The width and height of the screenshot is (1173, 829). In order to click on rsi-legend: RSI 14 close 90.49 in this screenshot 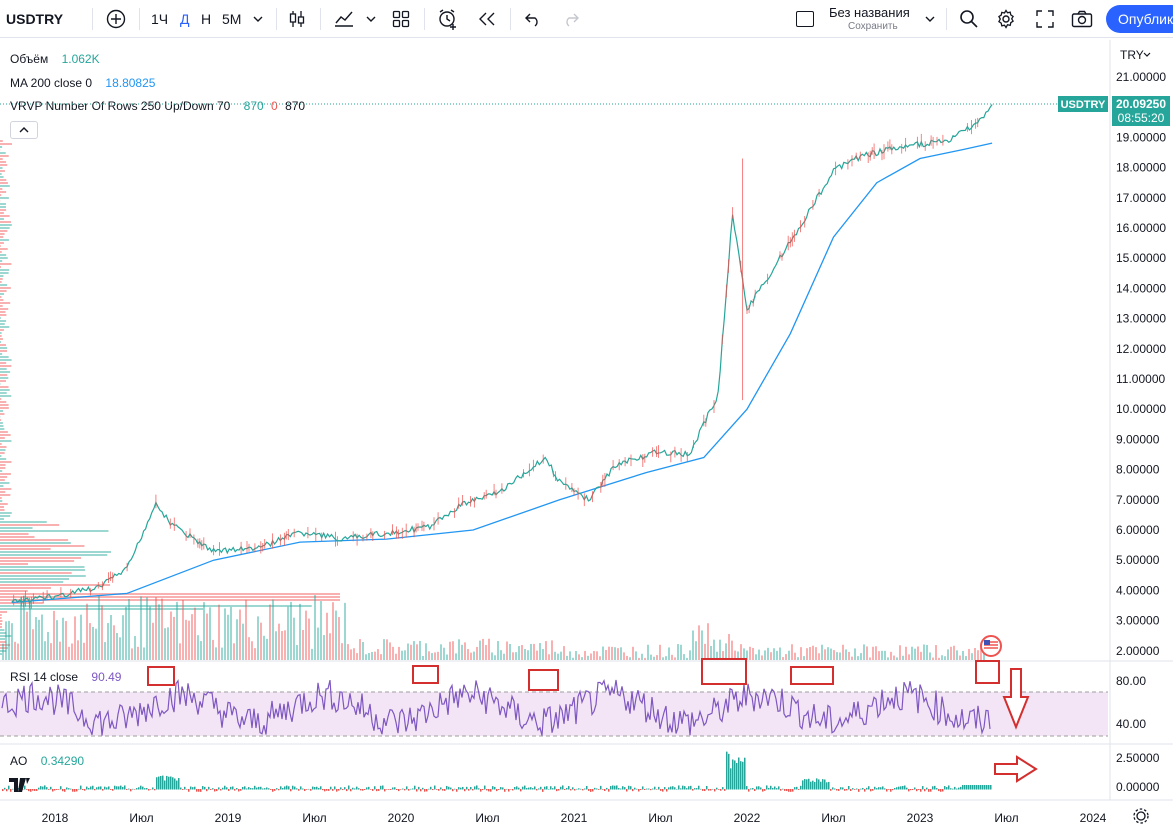, I will do `click(65, 677)`.